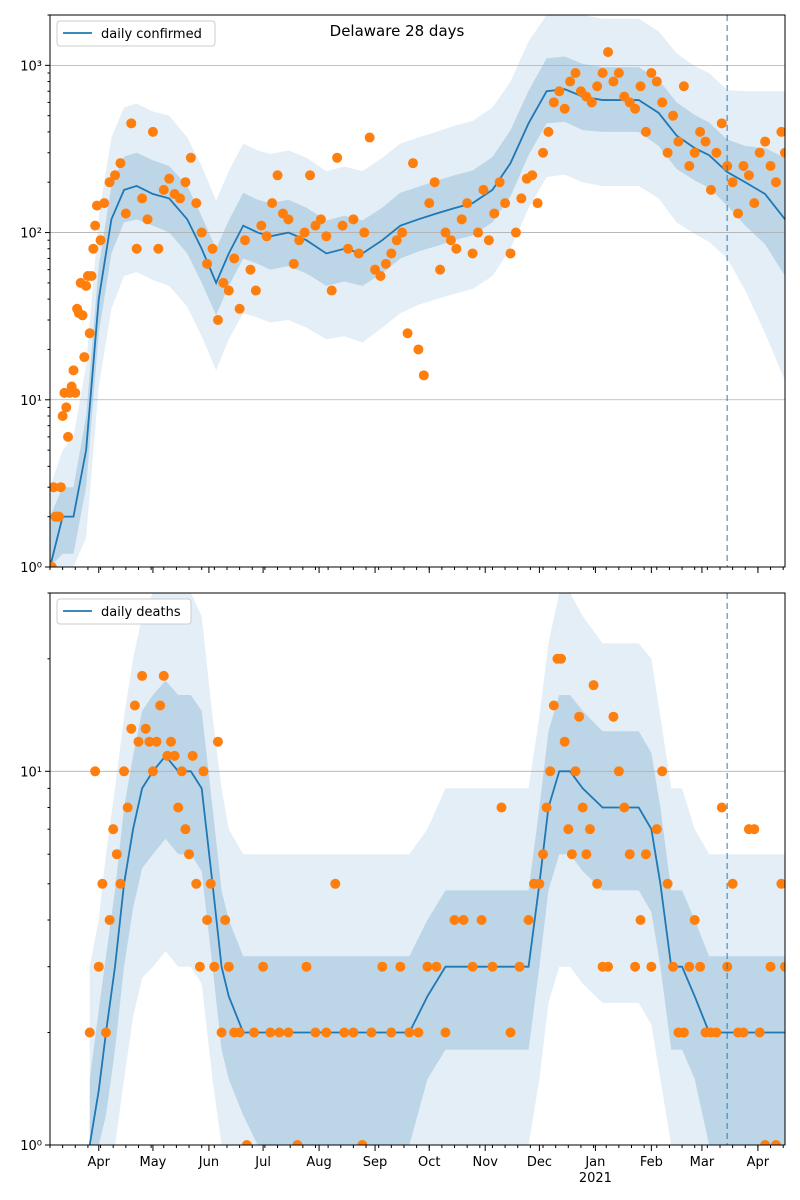 This screenshot has width=800, height=1200. Describe the element at coordinates (152, 1162) in the screenshot. I see `x-tick-label: May` at that location.